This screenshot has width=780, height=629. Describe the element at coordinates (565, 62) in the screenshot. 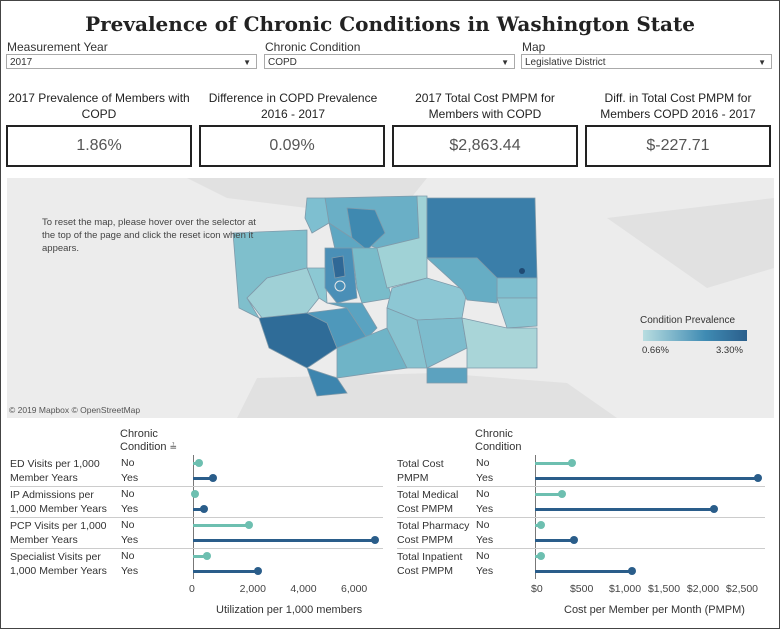

I see `map-dropdown-value: Legislative District` at that location.